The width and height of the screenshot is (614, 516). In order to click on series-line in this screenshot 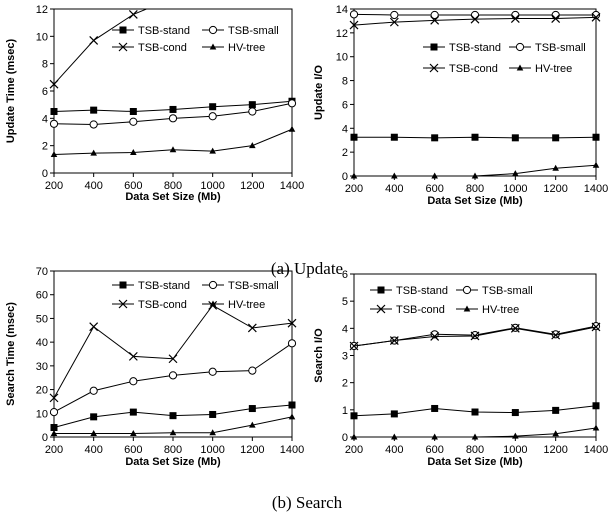, I will do `click(173, 351)`.